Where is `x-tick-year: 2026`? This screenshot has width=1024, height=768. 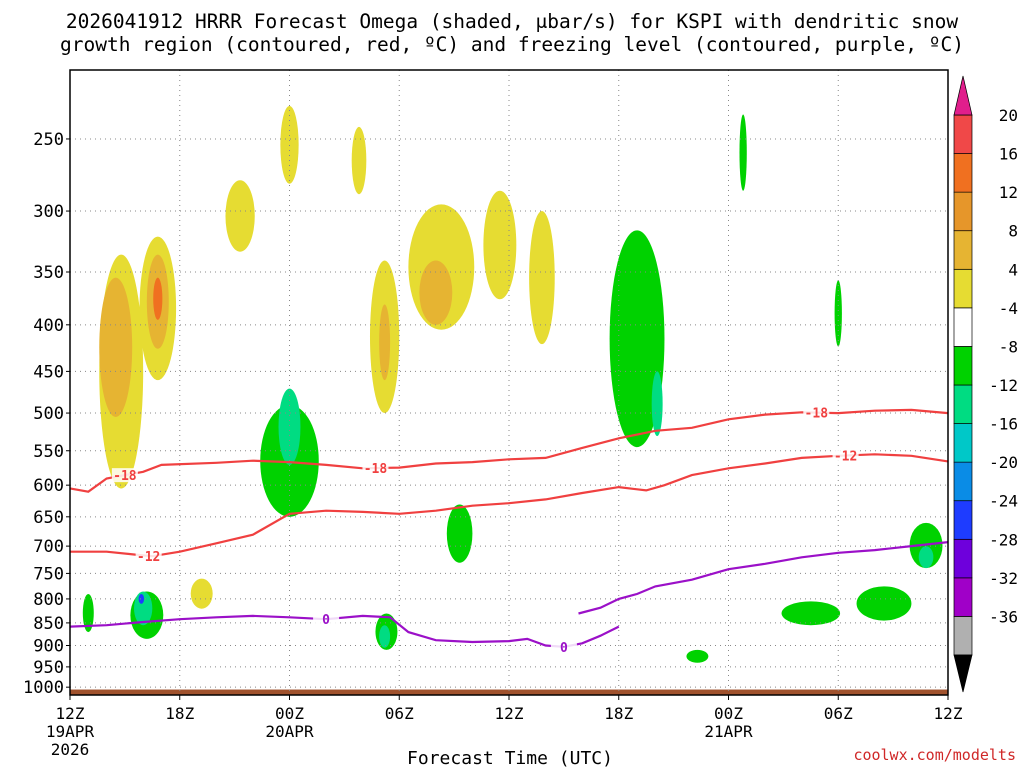 x-tick-year: 2026 is located at coordinates (70, 749).